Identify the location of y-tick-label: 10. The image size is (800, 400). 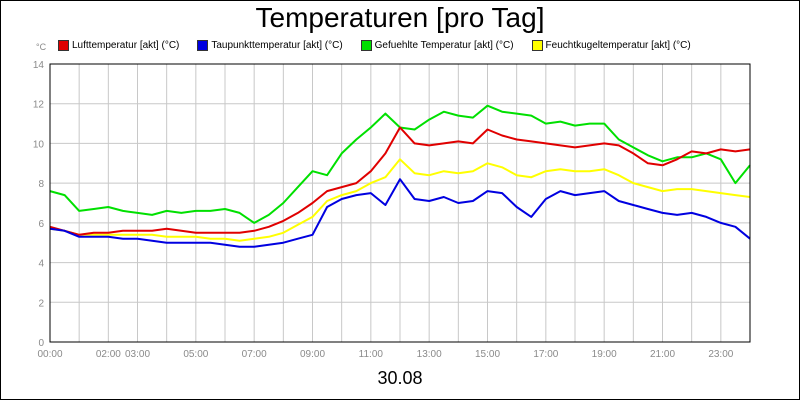
(39, 144).